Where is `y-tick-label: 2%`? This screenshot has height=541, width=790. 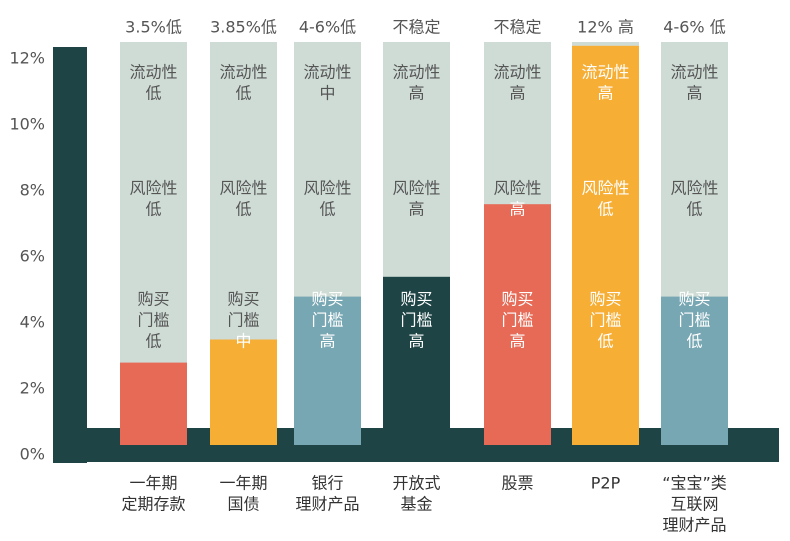 y-tick-label: 2% is located at coordinates (32, 388).